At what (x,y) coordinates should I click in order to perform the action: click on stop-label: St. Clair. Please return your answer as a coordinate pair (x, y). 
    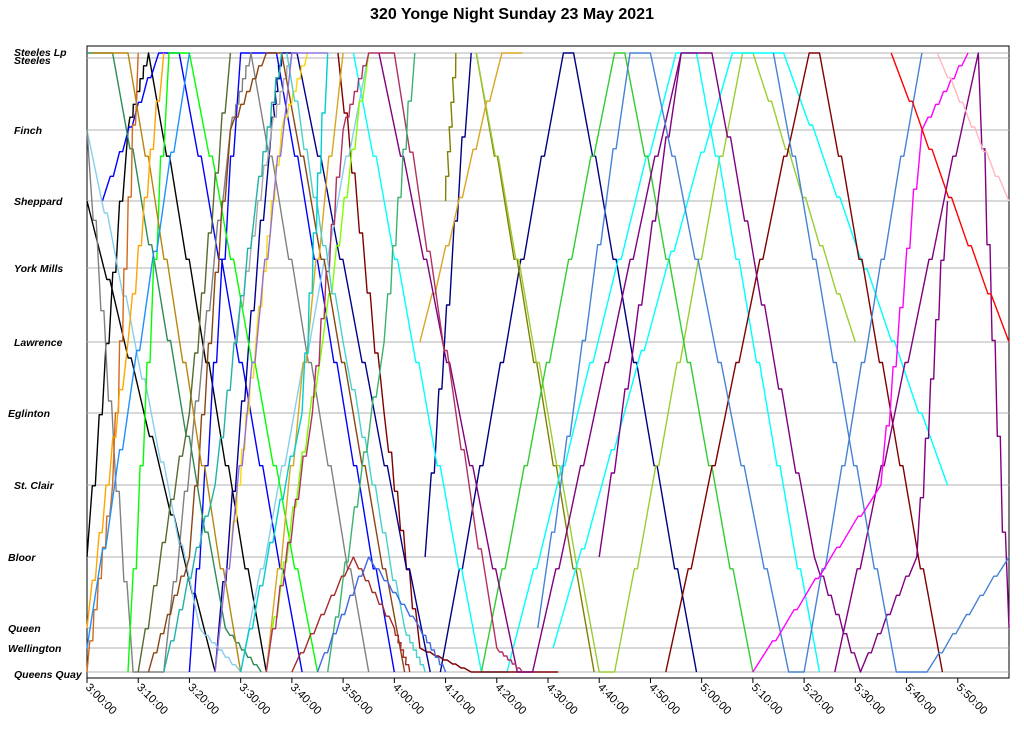
    Looking at the image, I should click on (34, 486).